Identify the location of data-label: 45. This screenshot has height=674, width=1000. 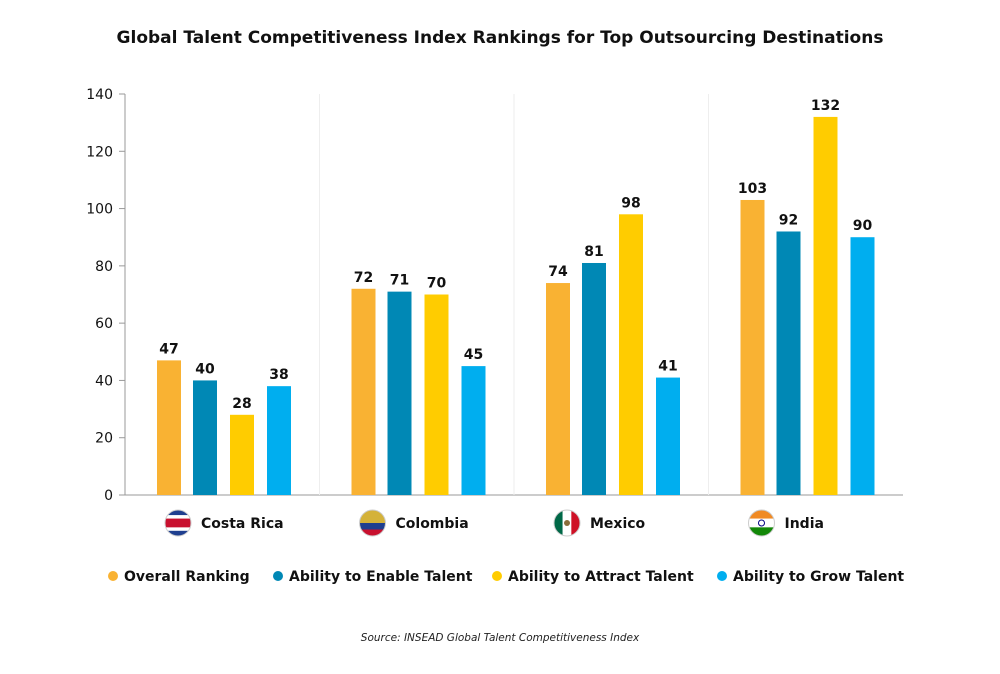
(473, 355).